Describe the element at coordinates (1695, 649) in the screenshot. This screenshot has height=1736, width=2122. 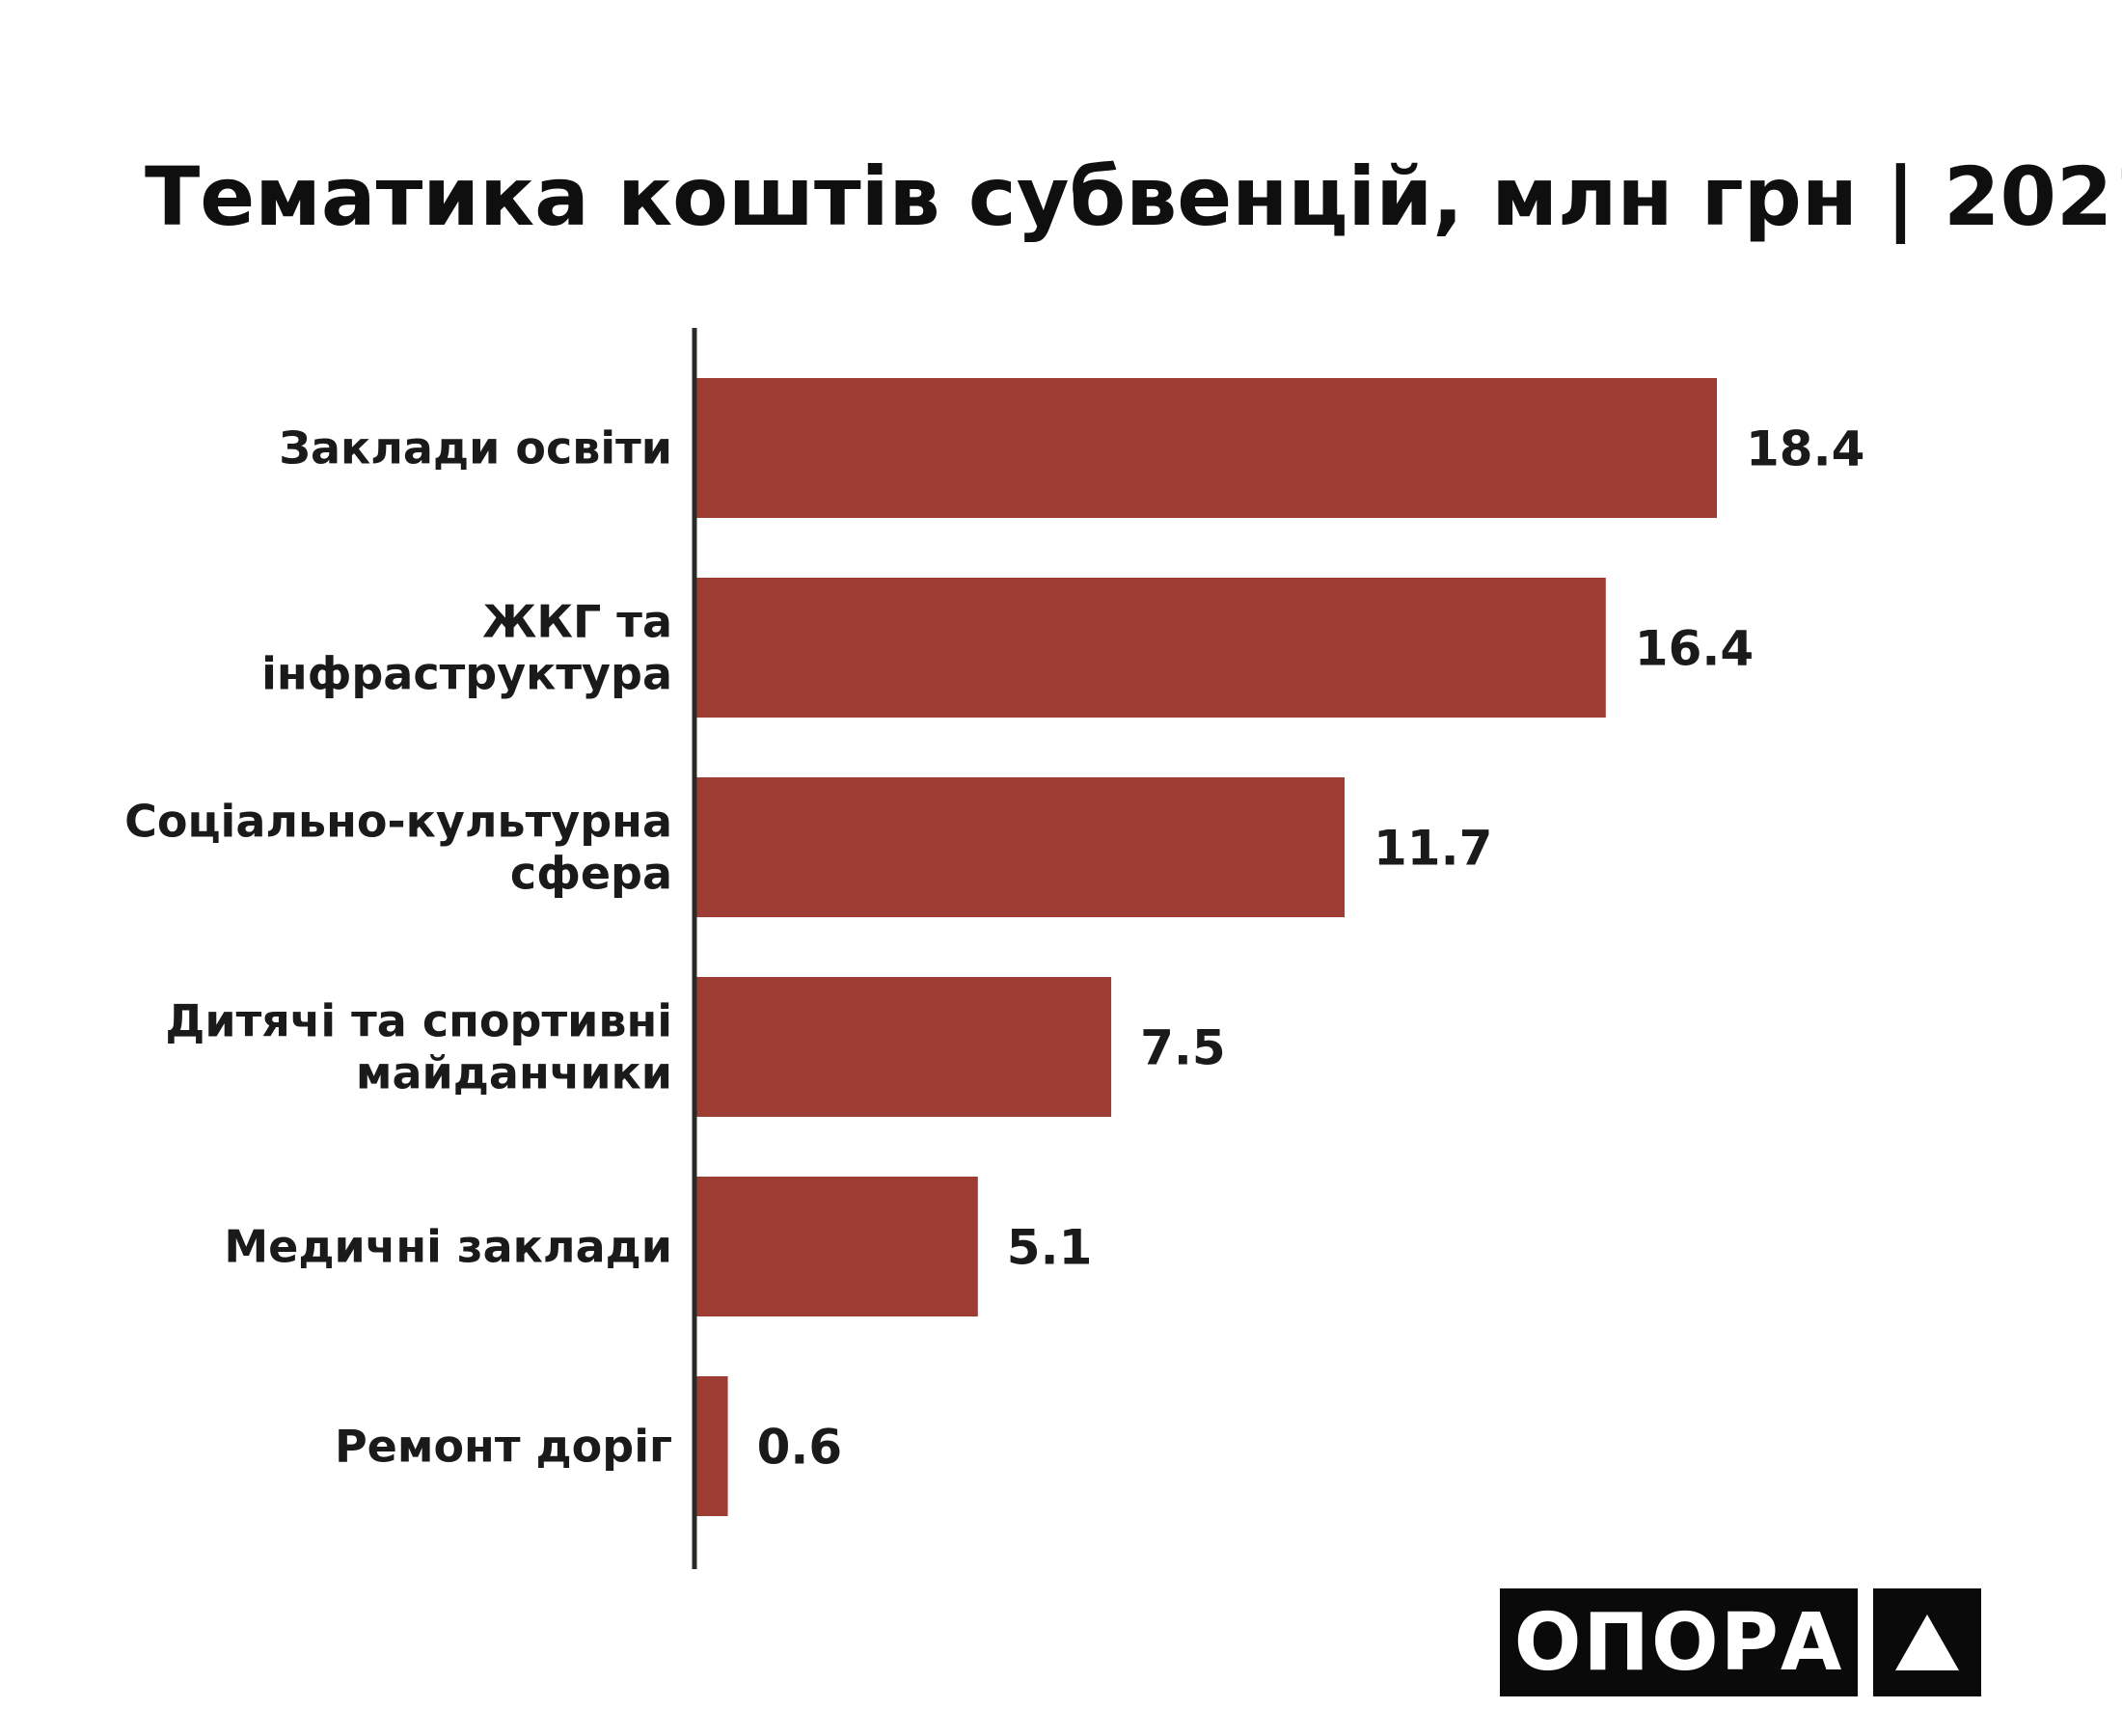
I see `value-label-1: 16.4` at that location.